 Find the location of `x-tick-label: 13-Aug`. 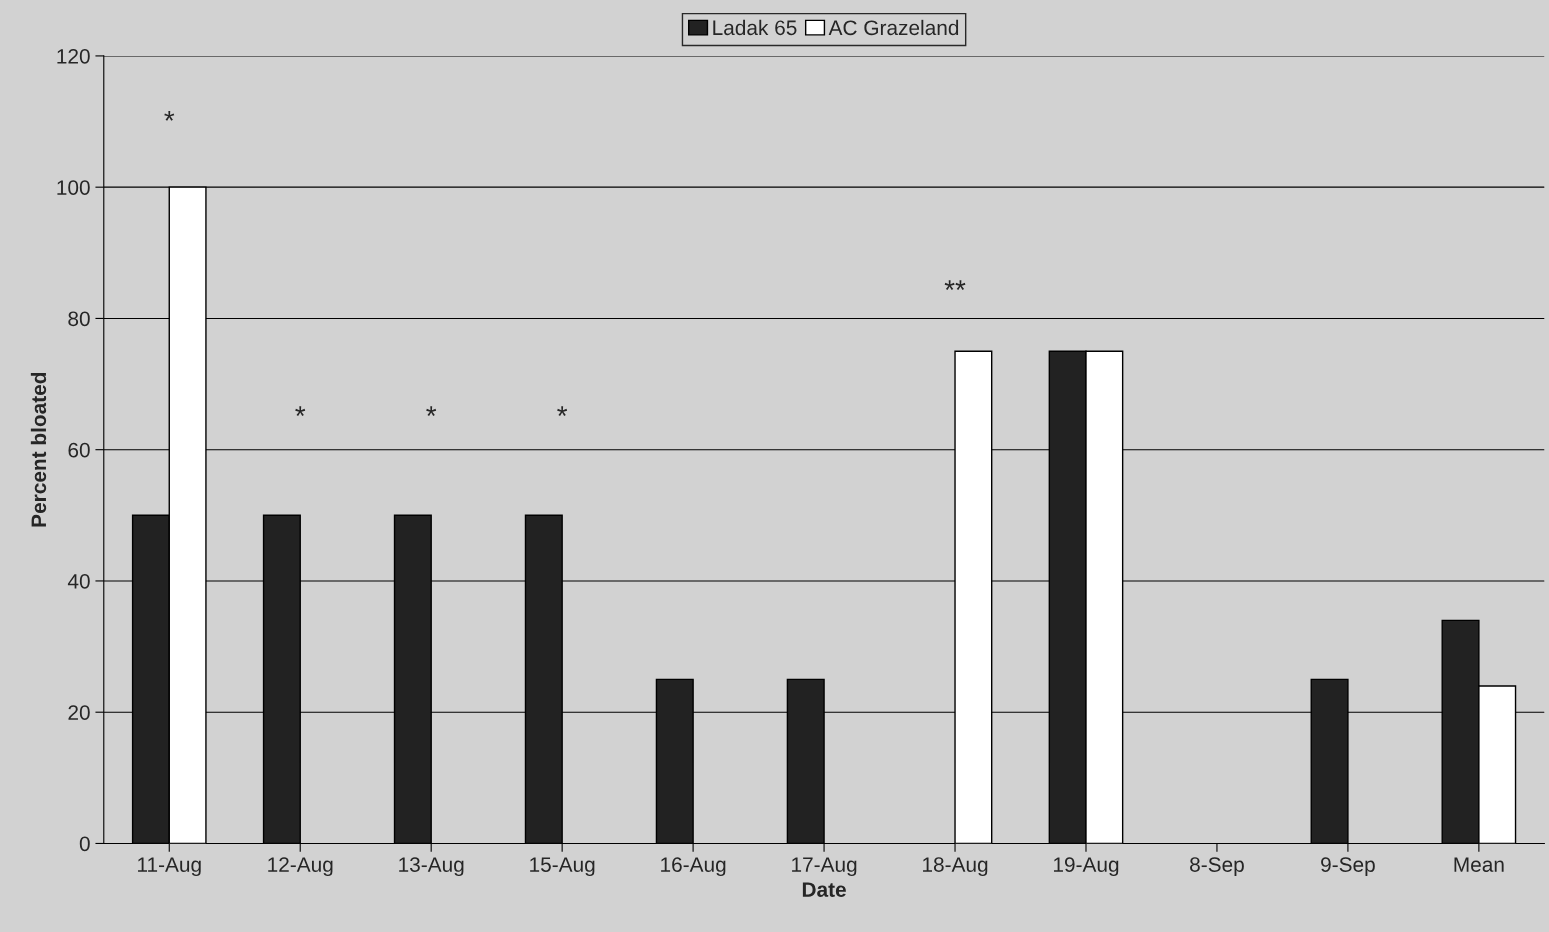

x-tick-label: 13-Aug is located at coordinates (431, 867).